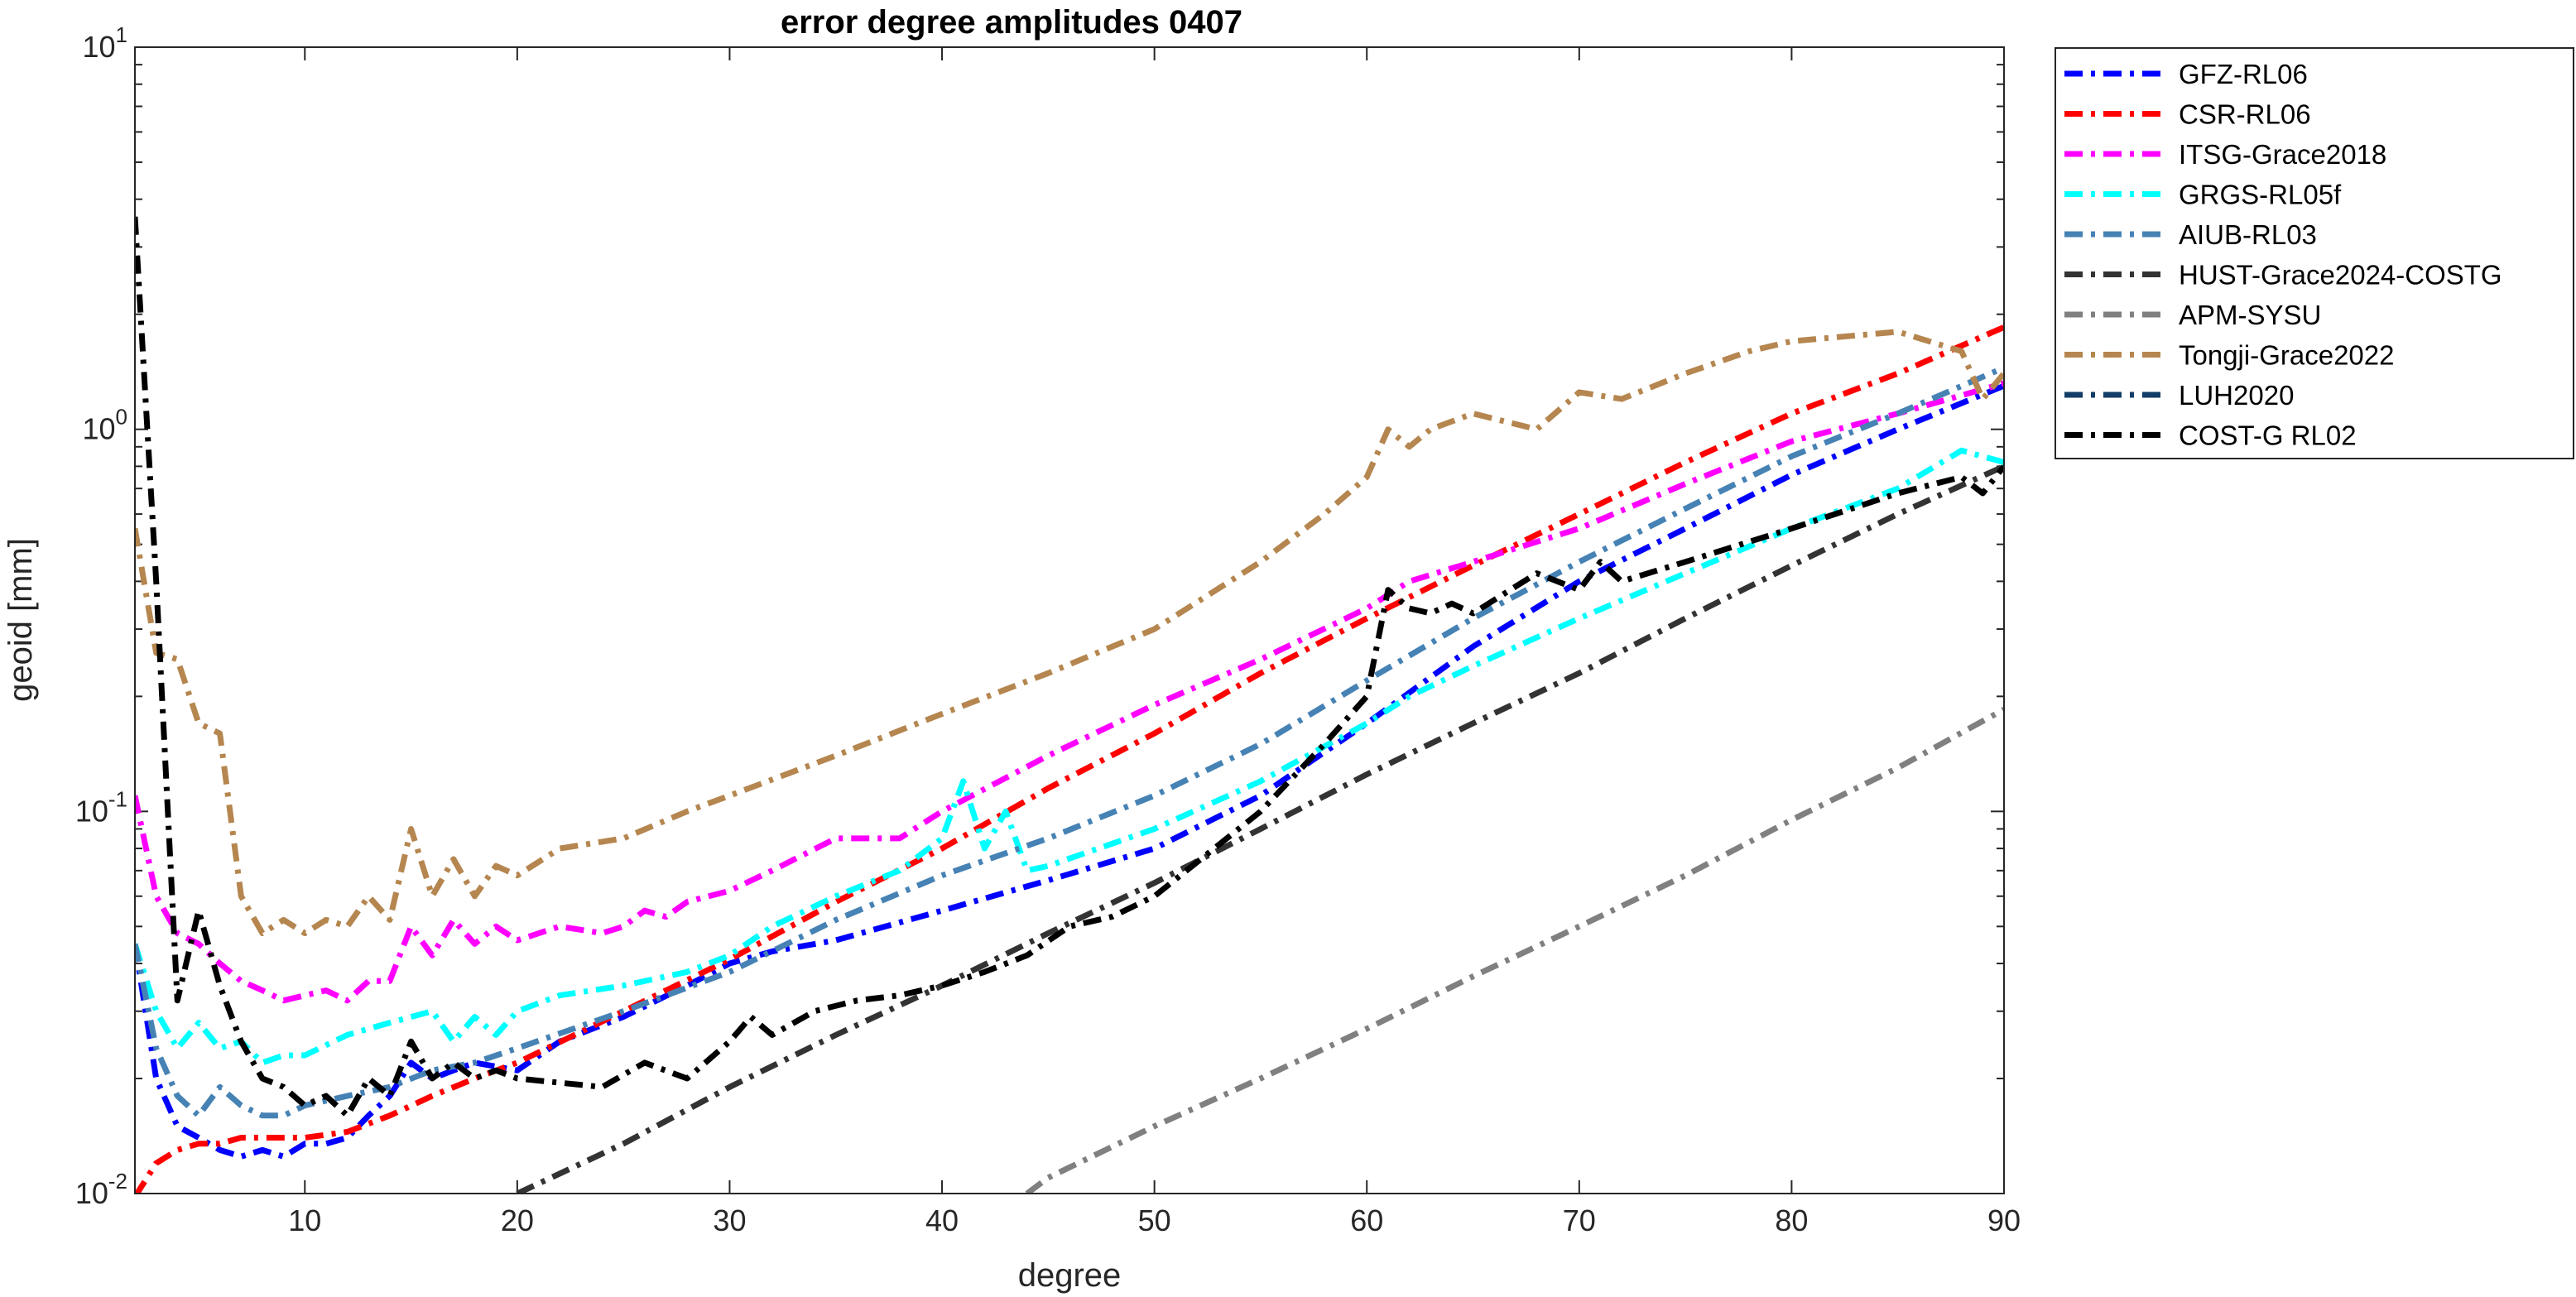  What do you see at coordinates (101, 807) in the screenshot?
I see `y-tick-label: 10⁻¹` at bounding box center [101, 807].